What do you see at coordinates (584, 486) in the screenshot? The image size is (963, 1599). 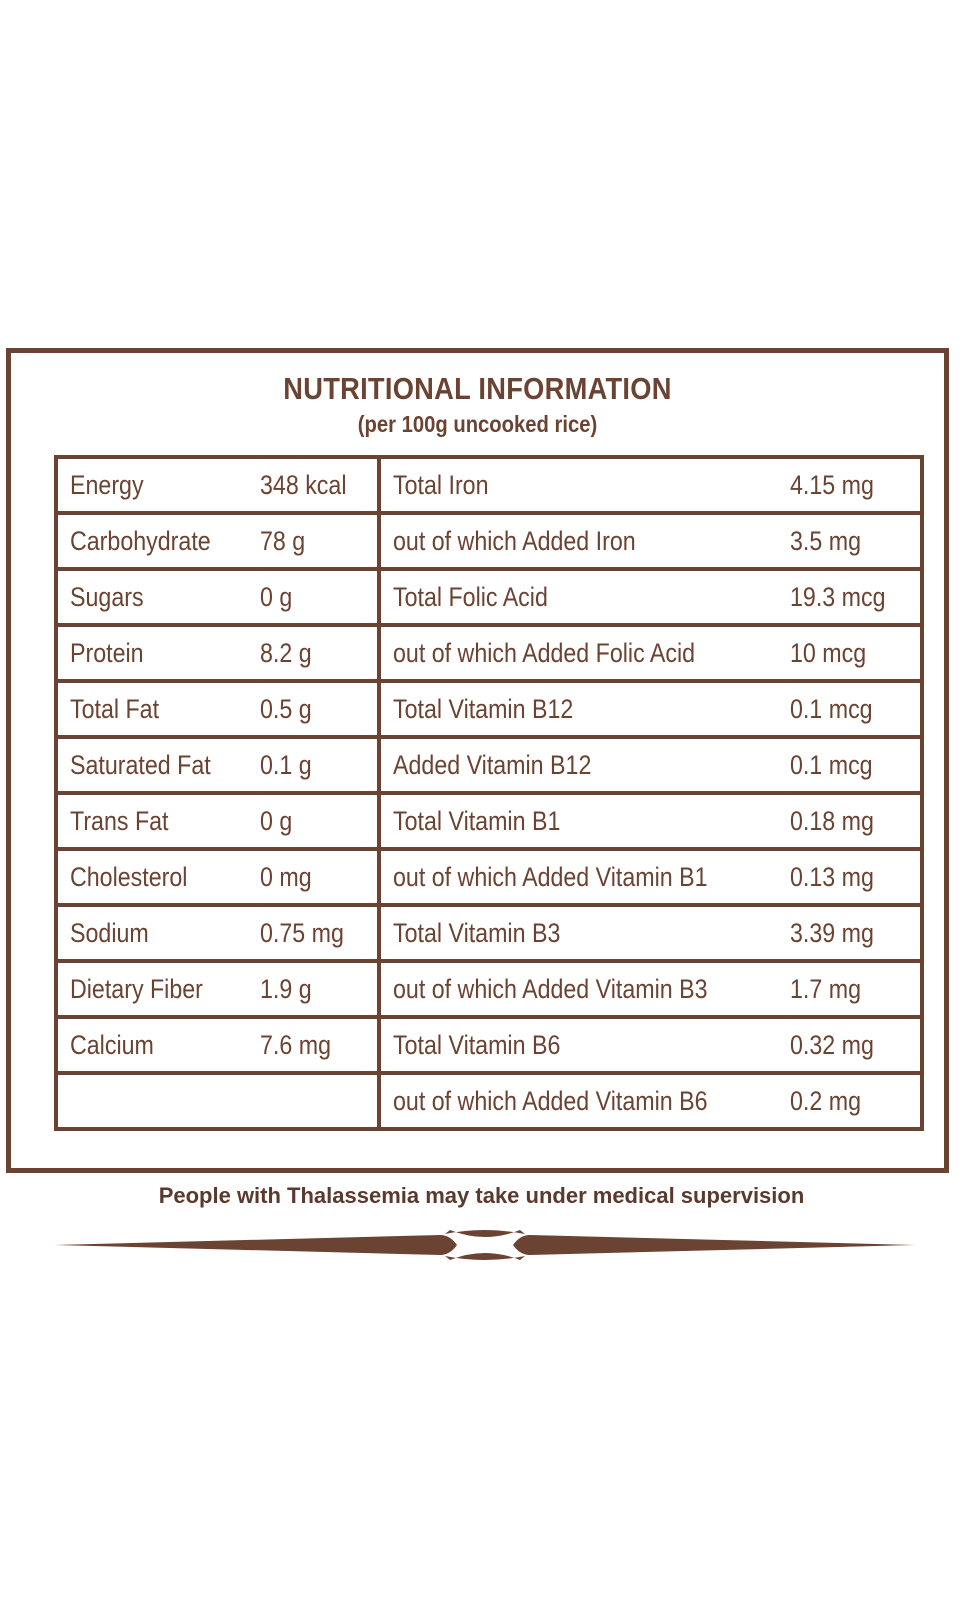 I see `nutrient-name-cell: Total Iron` at bounding box center [584, 486].